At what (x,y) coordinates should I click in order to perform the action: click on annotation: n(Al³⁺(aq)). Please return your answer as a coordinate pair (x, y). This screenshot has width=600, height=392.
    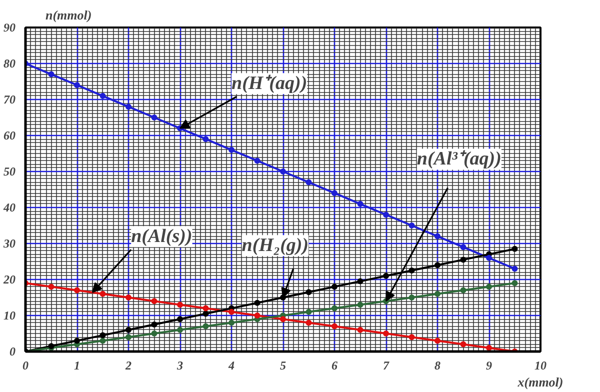
    Looking at the image, I should click on (459, 159).